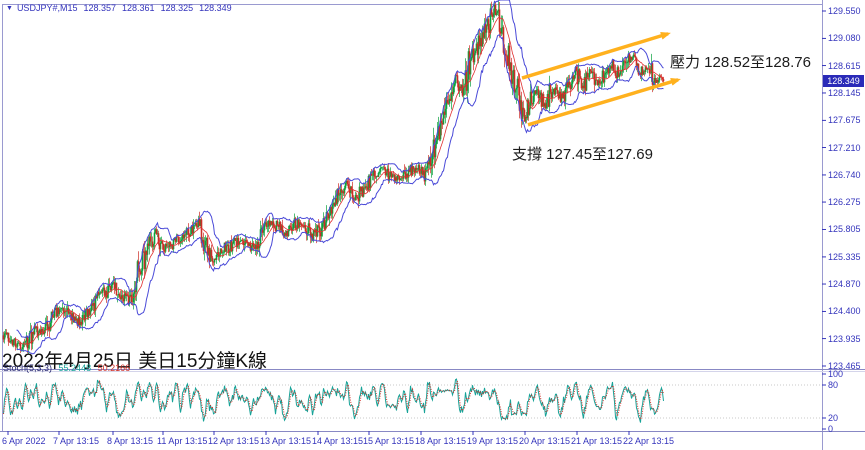 The image size is (865, 450). What do you see at coordinates (389, 441) in the screenshot?
I see `time-tick-label: 15 Apr 13:15` at bounding box center [389, 441].